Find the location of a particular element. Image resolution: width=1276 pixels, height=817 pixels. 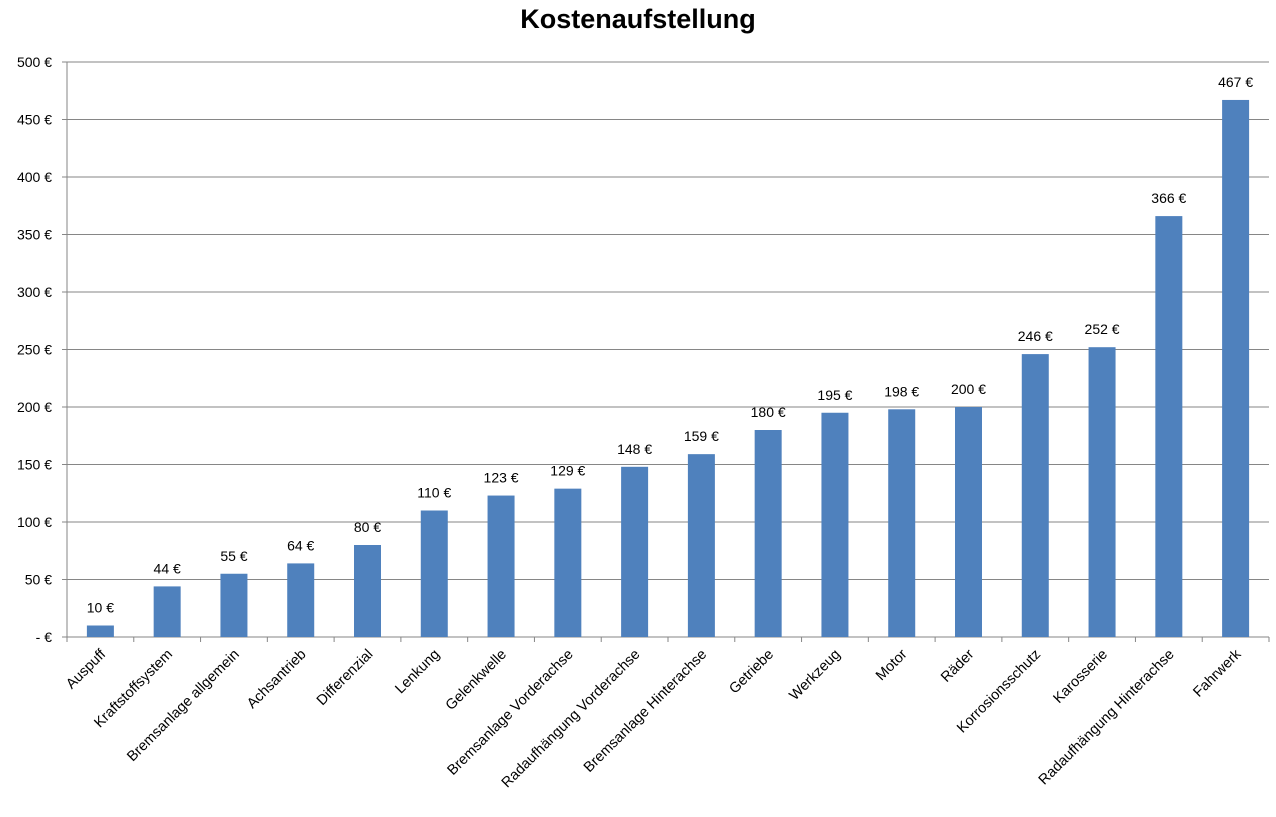

y-tick-label: 350 € is located at coordinates (34, 235).